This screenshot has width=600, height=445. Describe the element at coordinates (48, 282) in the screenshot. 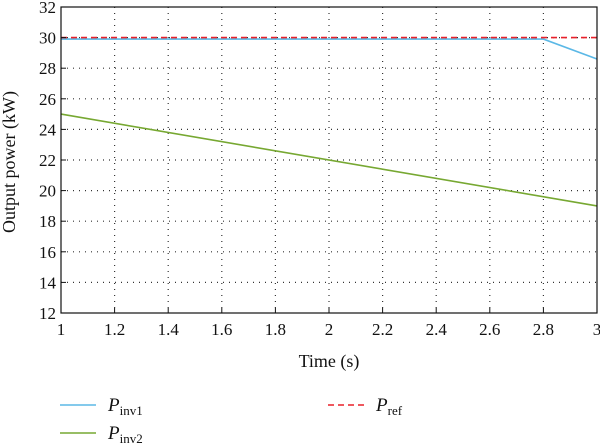

I see `y-tick-label: 14` at that location.